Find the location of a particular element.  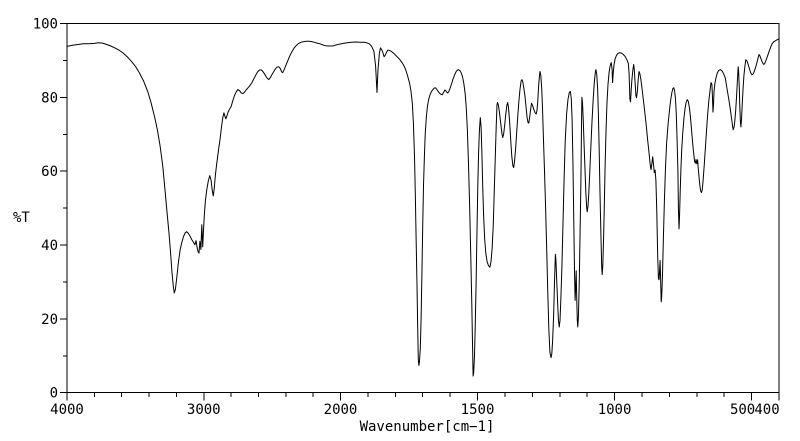

y-tick-label: 20 is located at coordinates (49, 320).